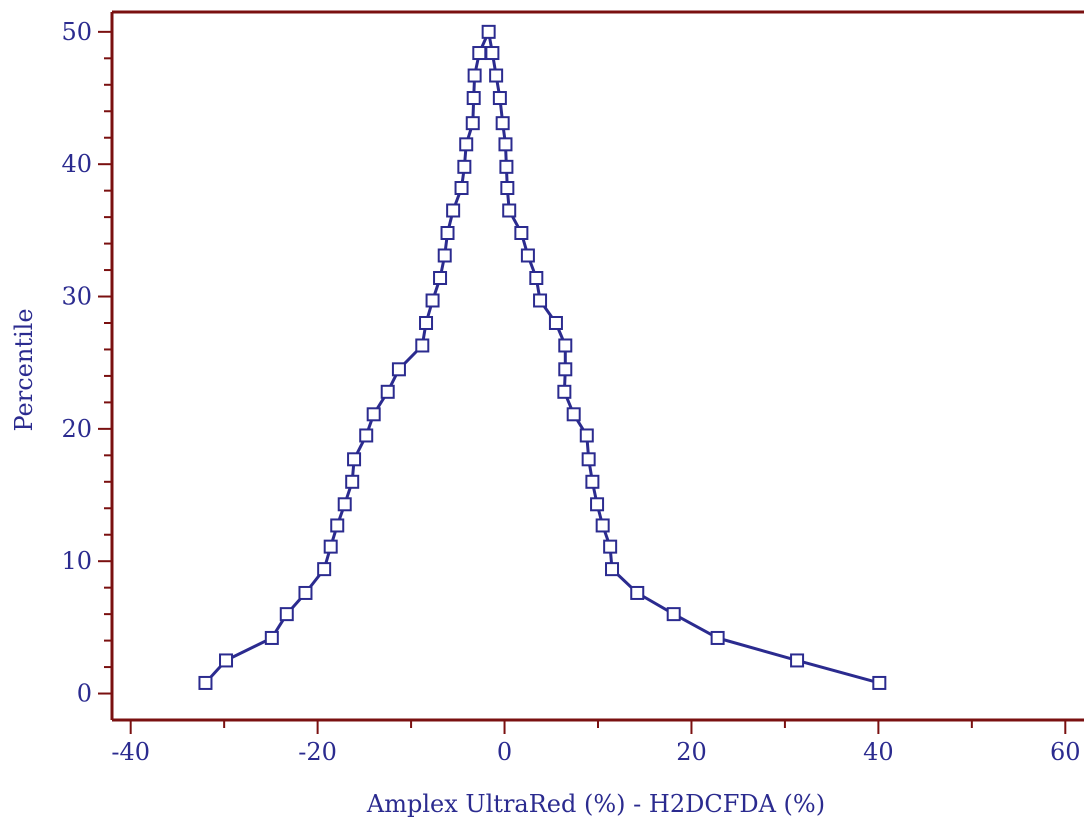 The image size is (1084, 822). What do you see at coordinates (76, 297) in the screenshot?
I see `y-tick-label: 30` at bounding box center [76, 297].